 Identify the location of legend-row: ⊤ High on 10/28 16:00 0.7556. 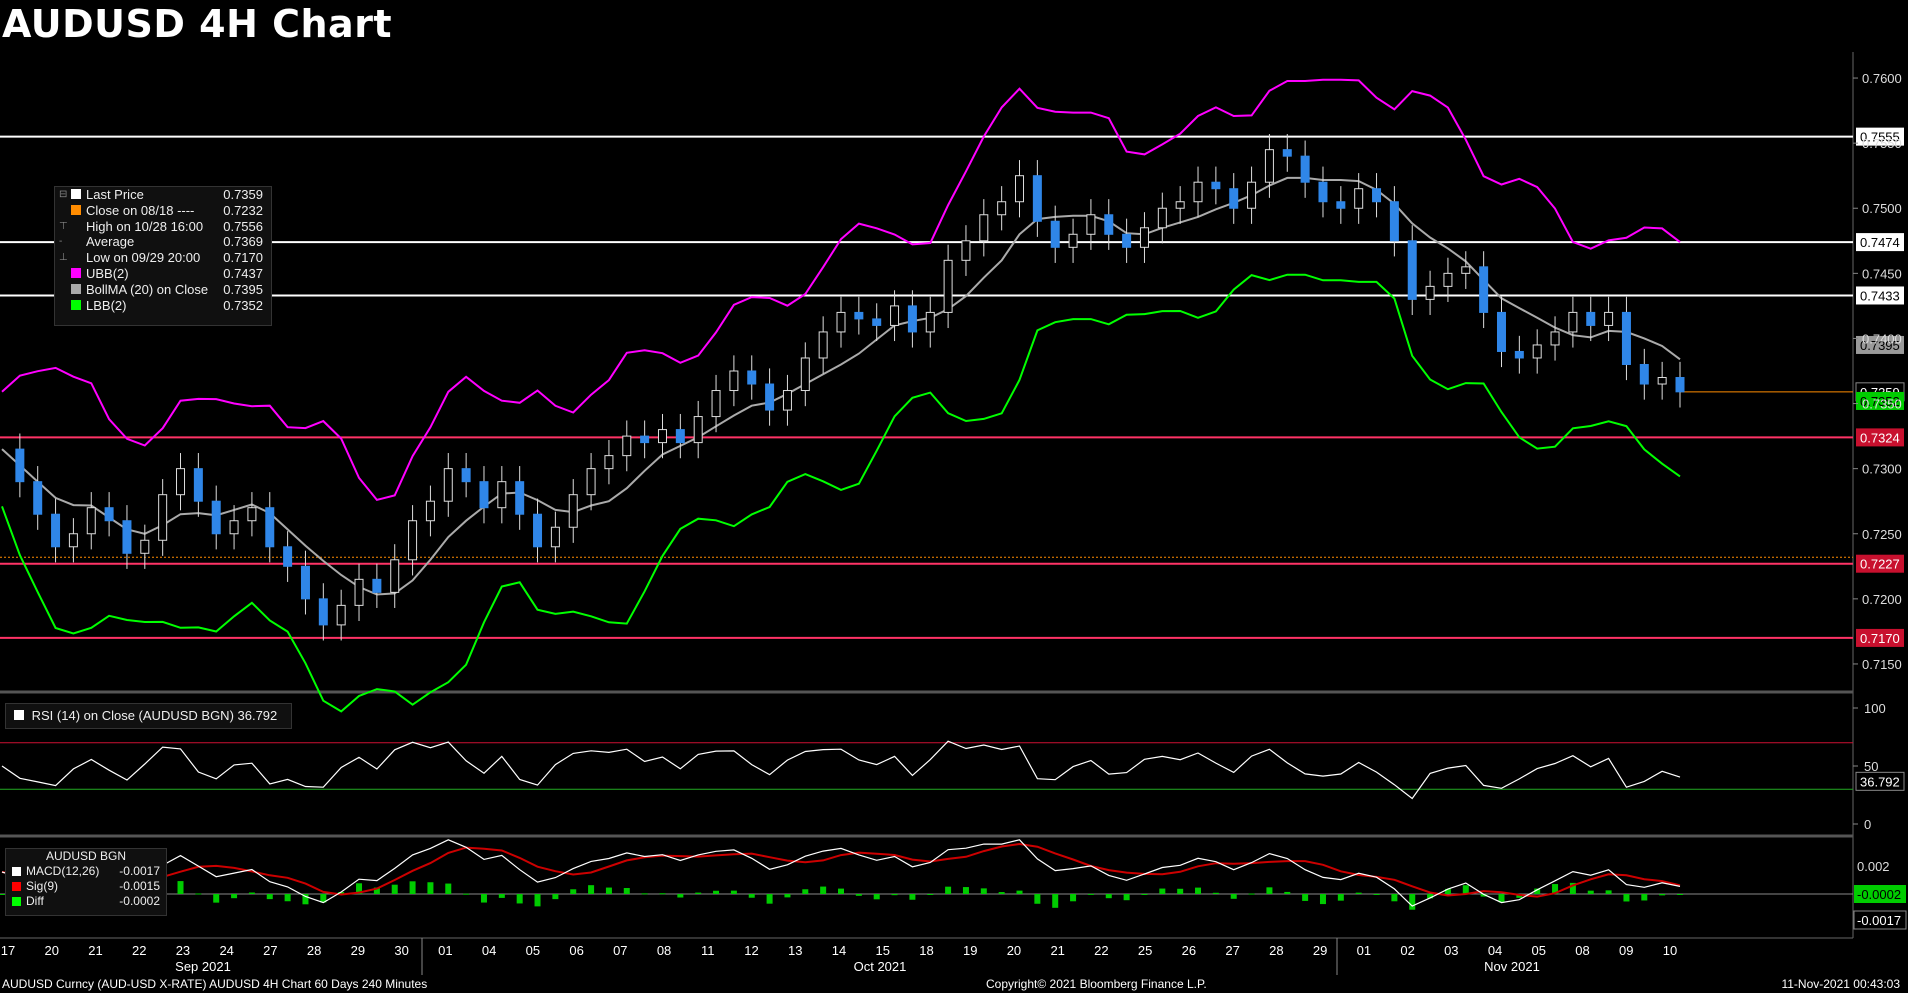
(163, 227).